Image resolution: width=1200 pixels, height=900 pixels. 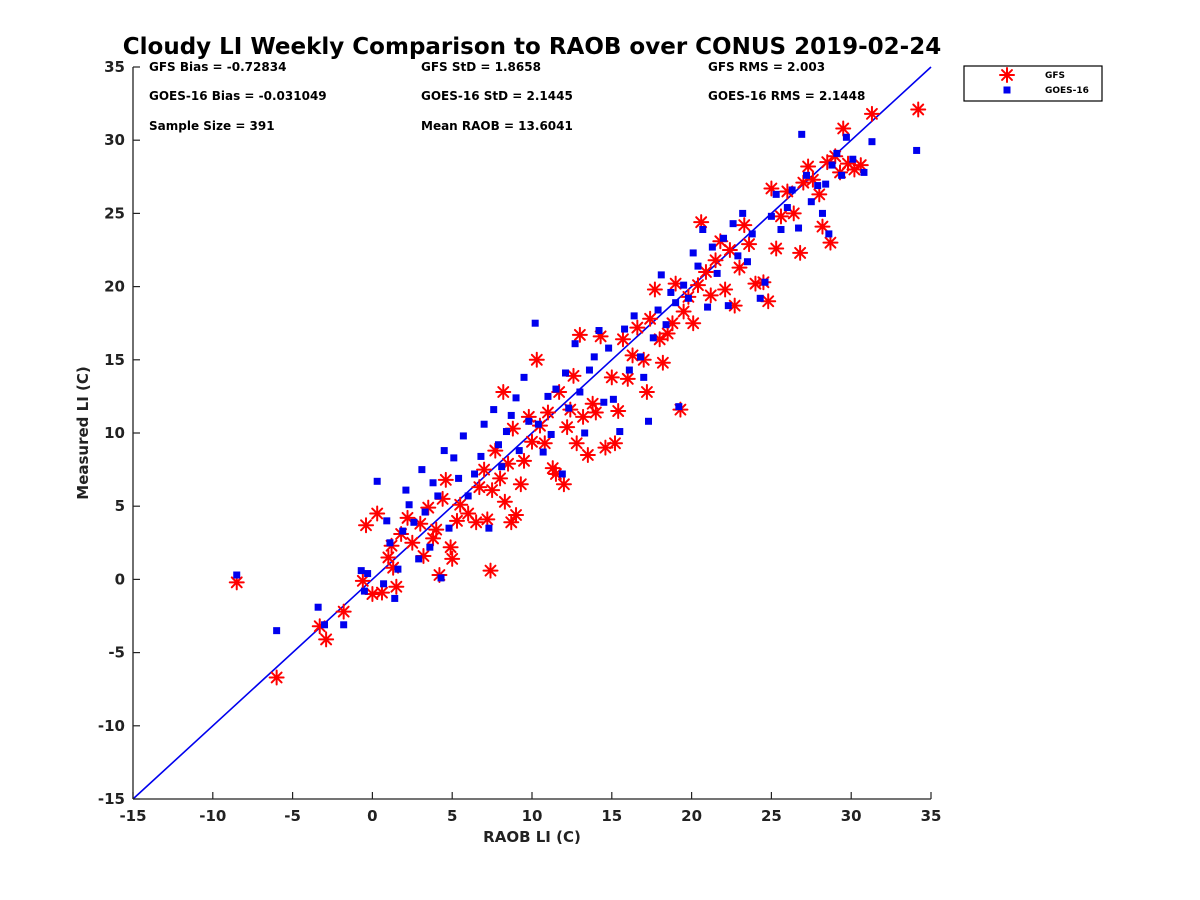 I want to click on x-tick-label: -15, so click(x=132, y=816).